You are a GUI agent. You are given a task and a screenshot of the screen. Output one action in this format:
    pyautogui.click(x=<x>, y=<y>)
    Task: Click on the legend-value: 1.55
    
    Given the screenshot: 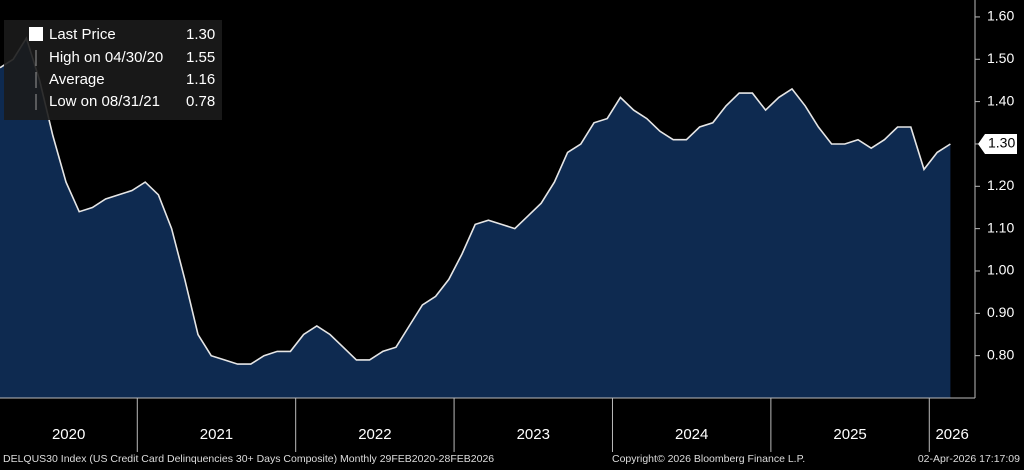 What is the action you would take?
    pyautogui.click(x=200, y=57)
    